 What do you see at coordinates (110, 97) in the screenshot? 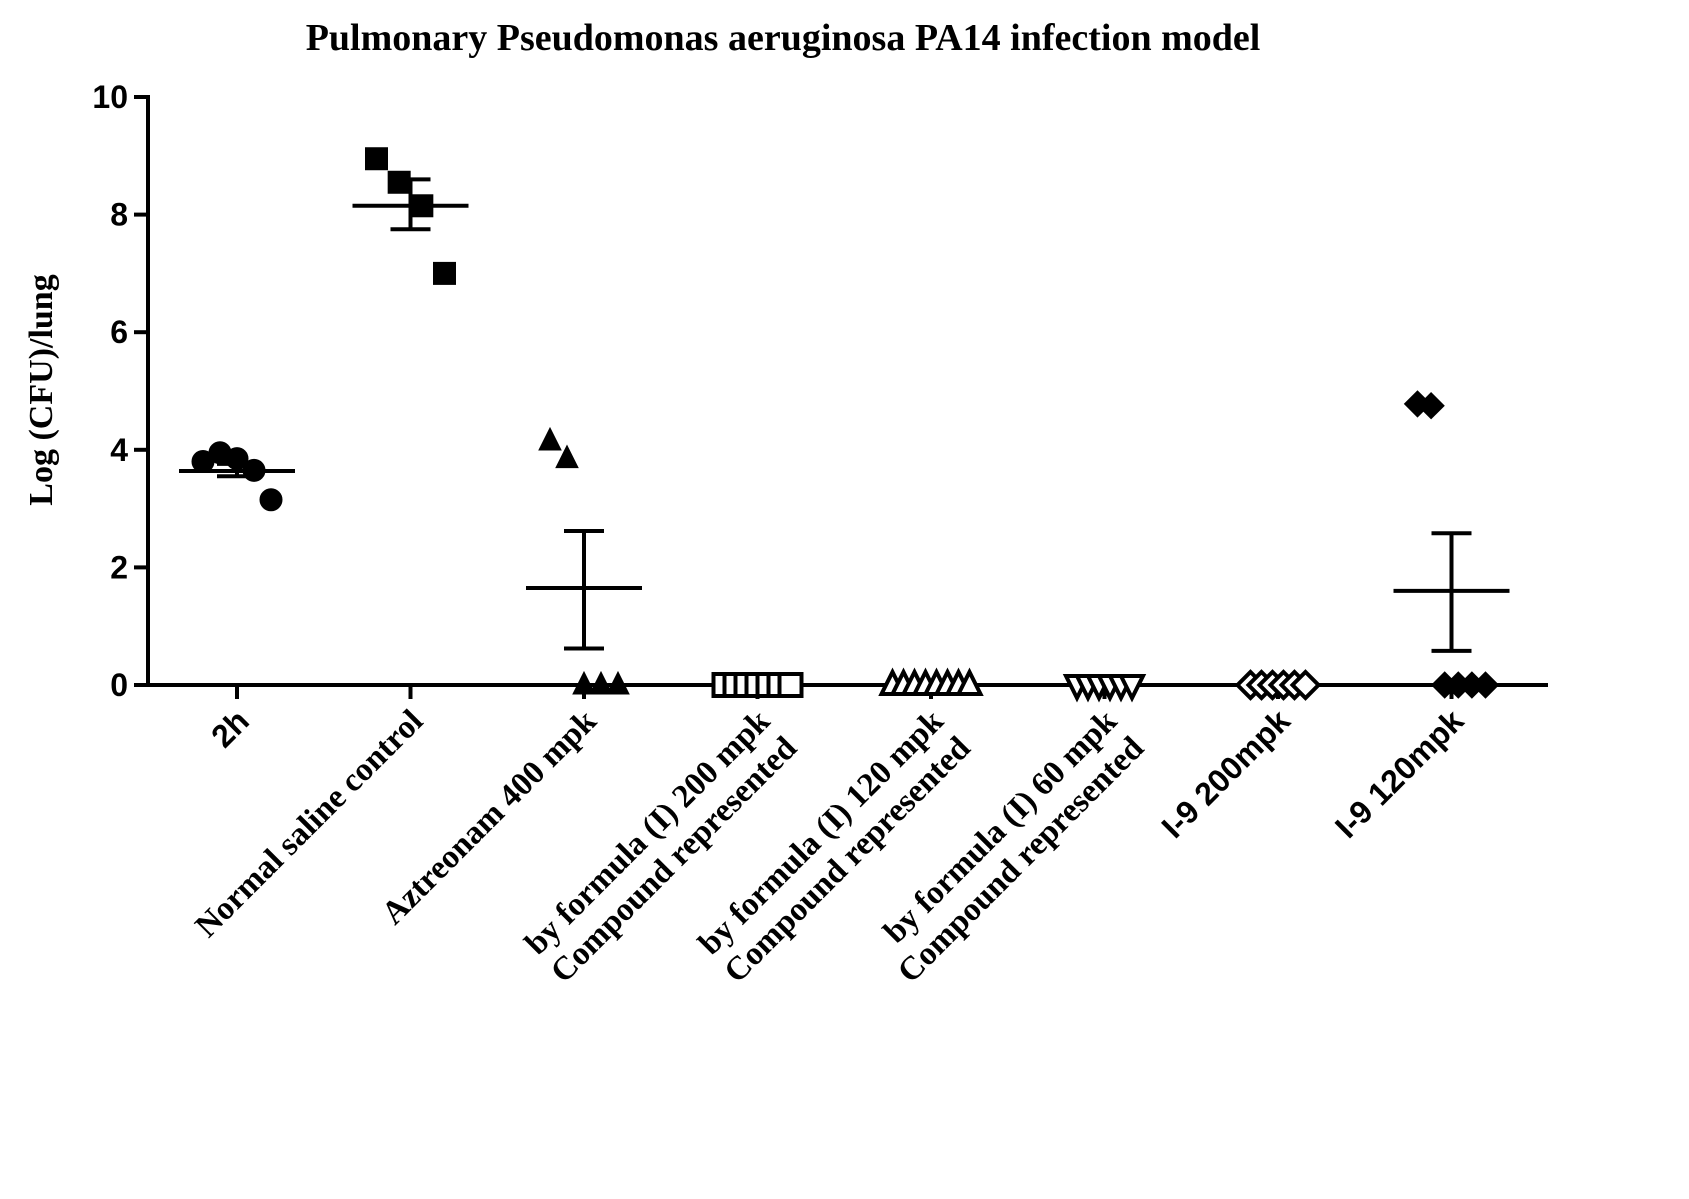
I see `y-tick-label: 10` at bounding box center [110, 97].